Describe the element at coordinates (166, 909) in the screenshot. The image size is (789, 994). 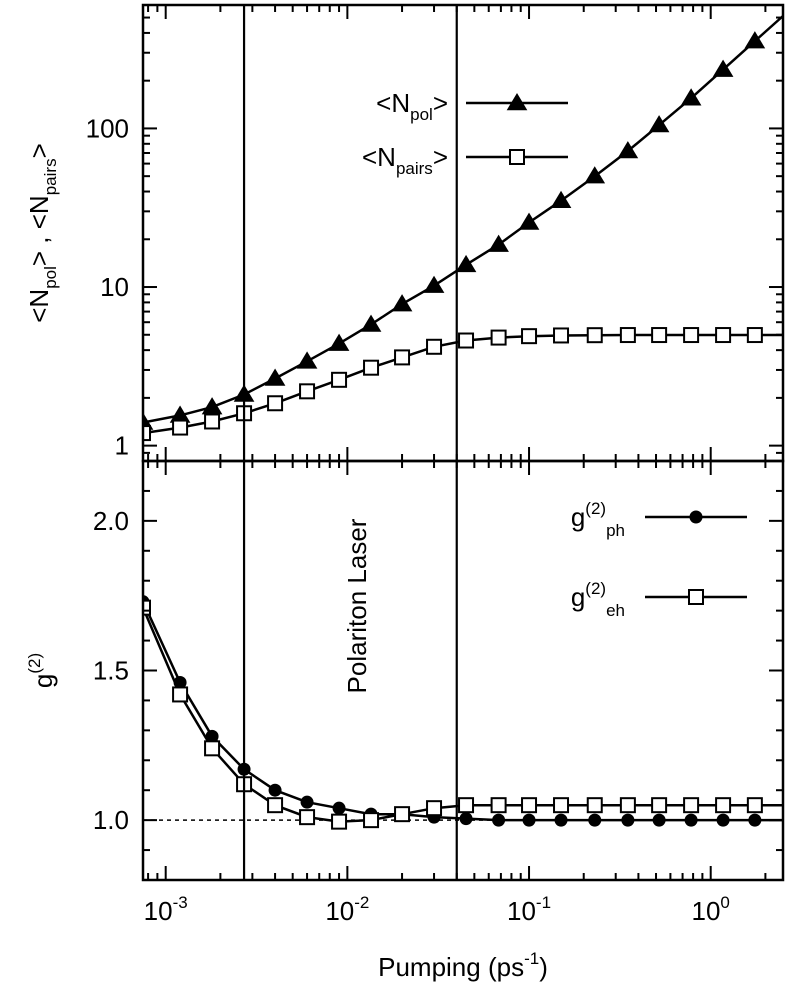
I see `xtick-label-1: 10⁻³` at that location.